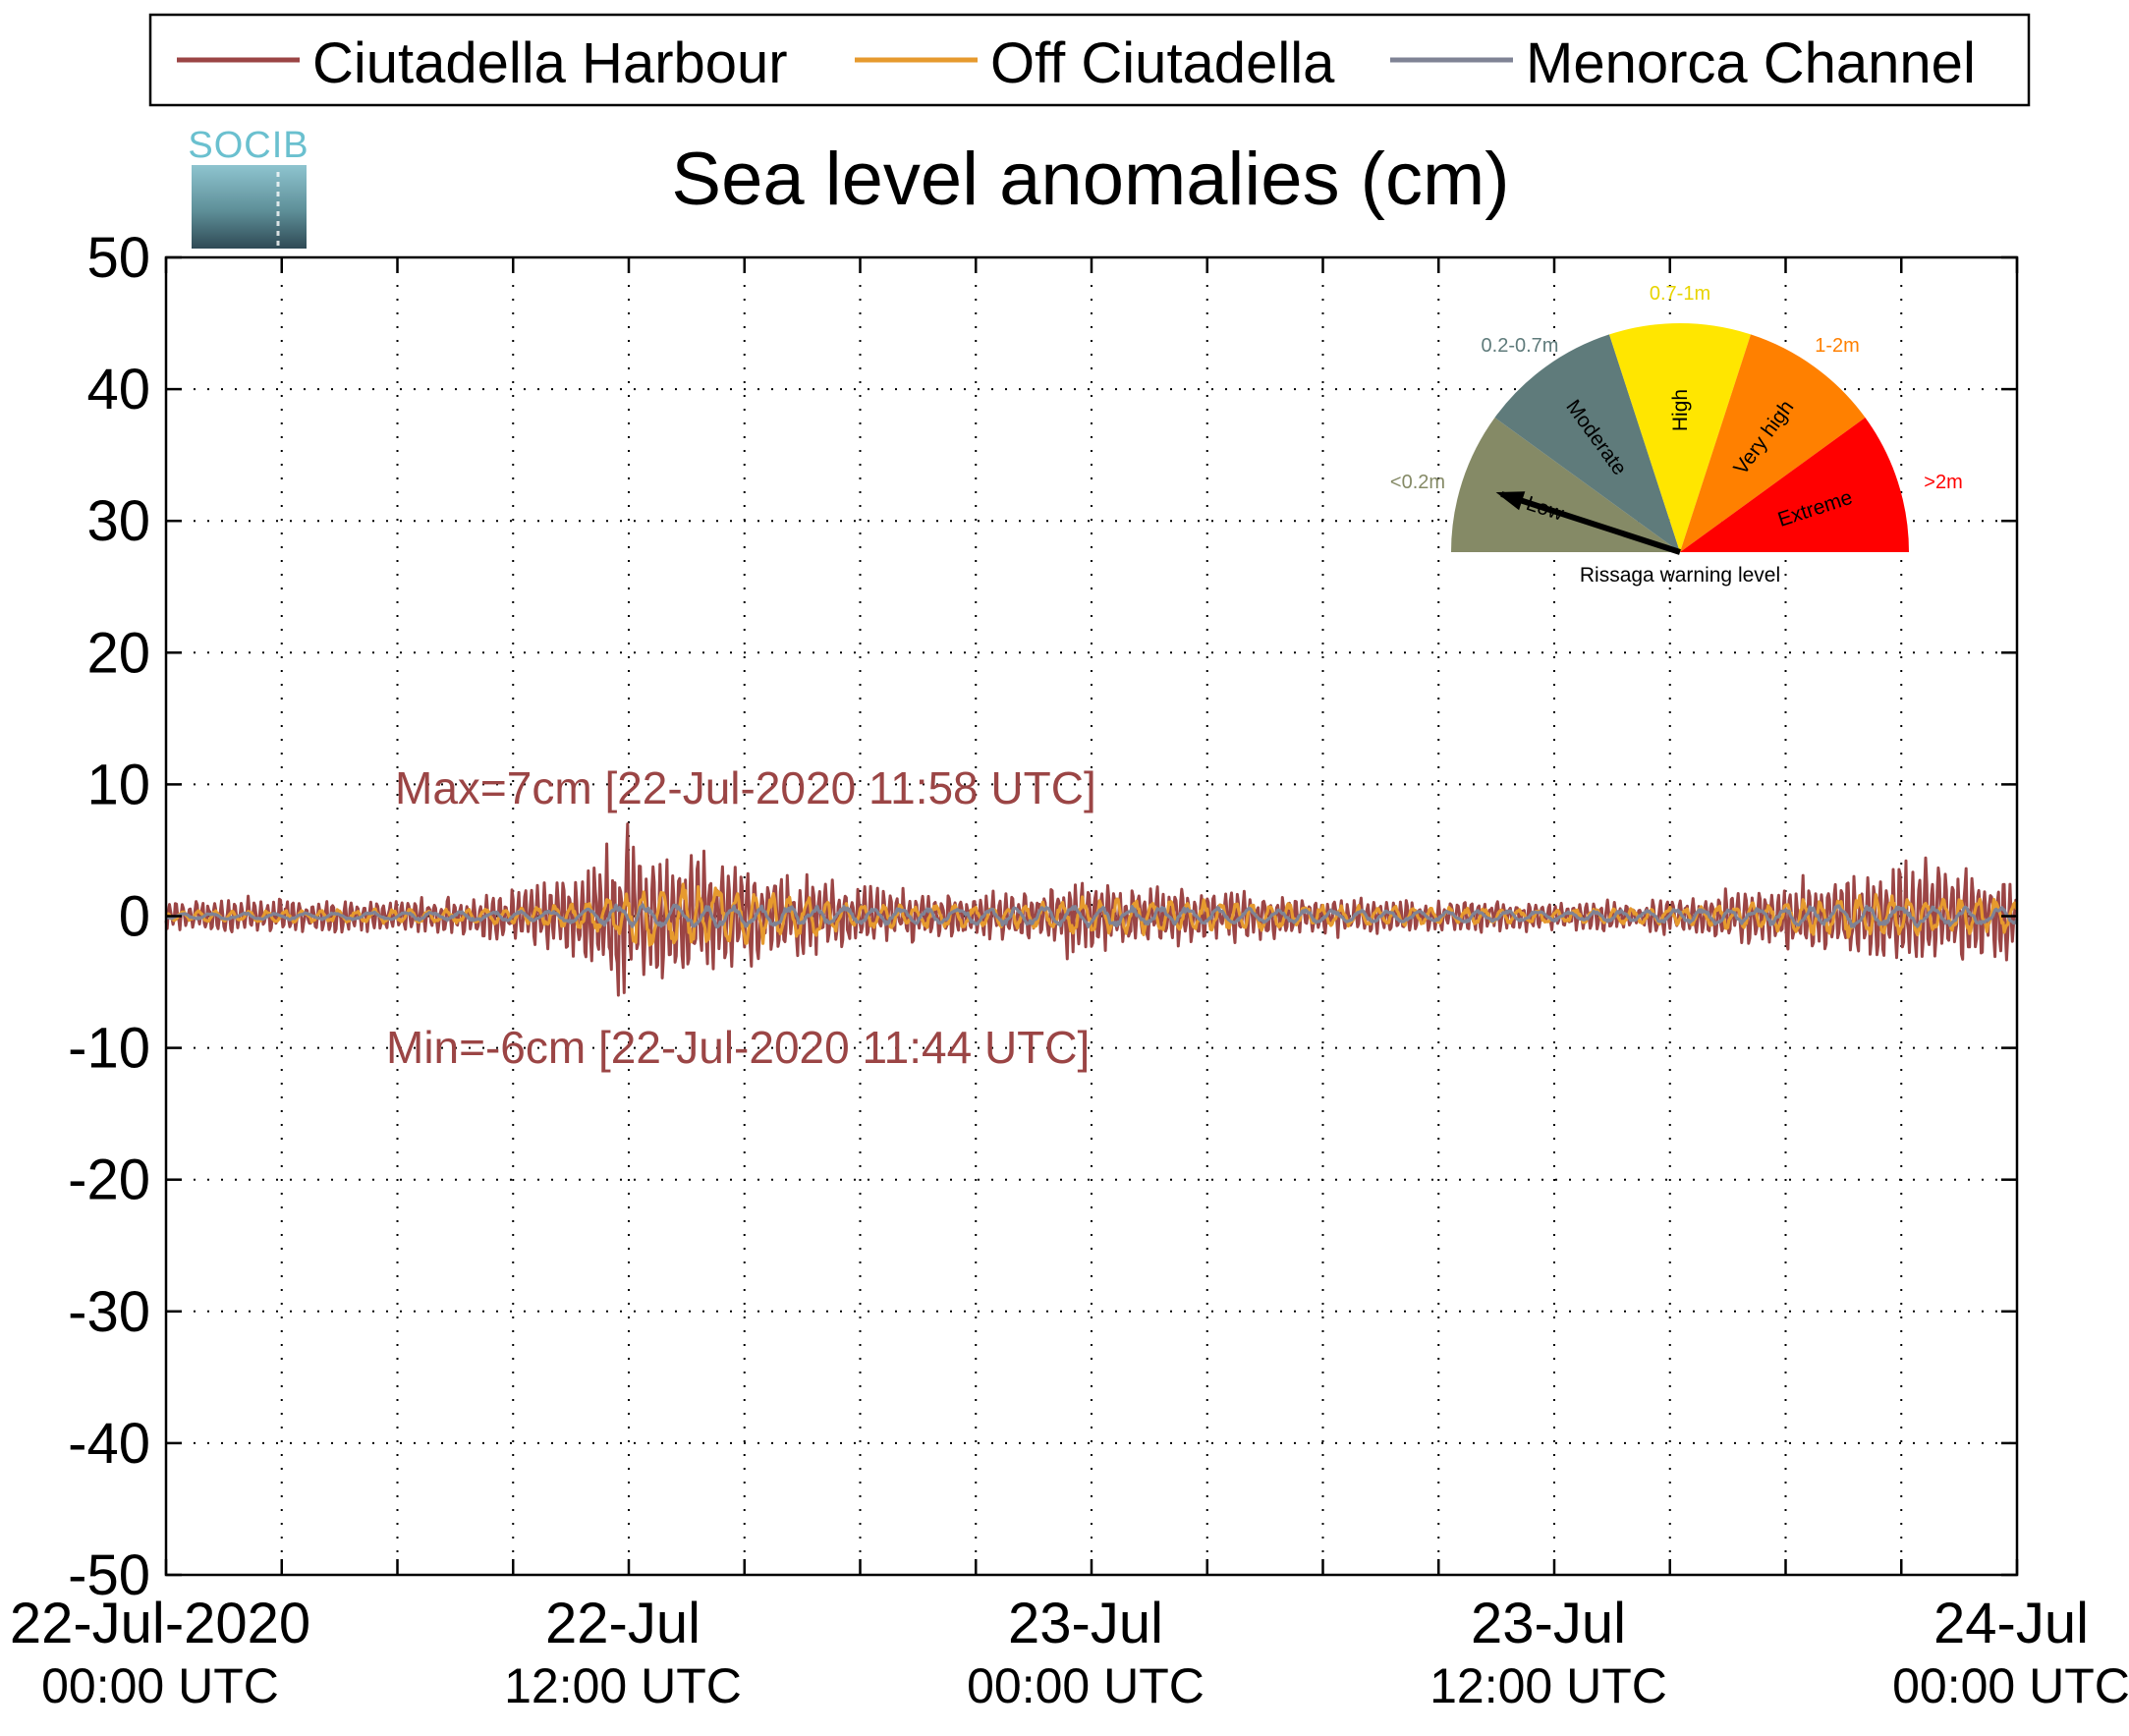 The height and width of the screenshot is (1736, 2129). Describe the element at coordinates (1795, 485) in the screenshot. I see `gauge-segment-extreme` at that location.